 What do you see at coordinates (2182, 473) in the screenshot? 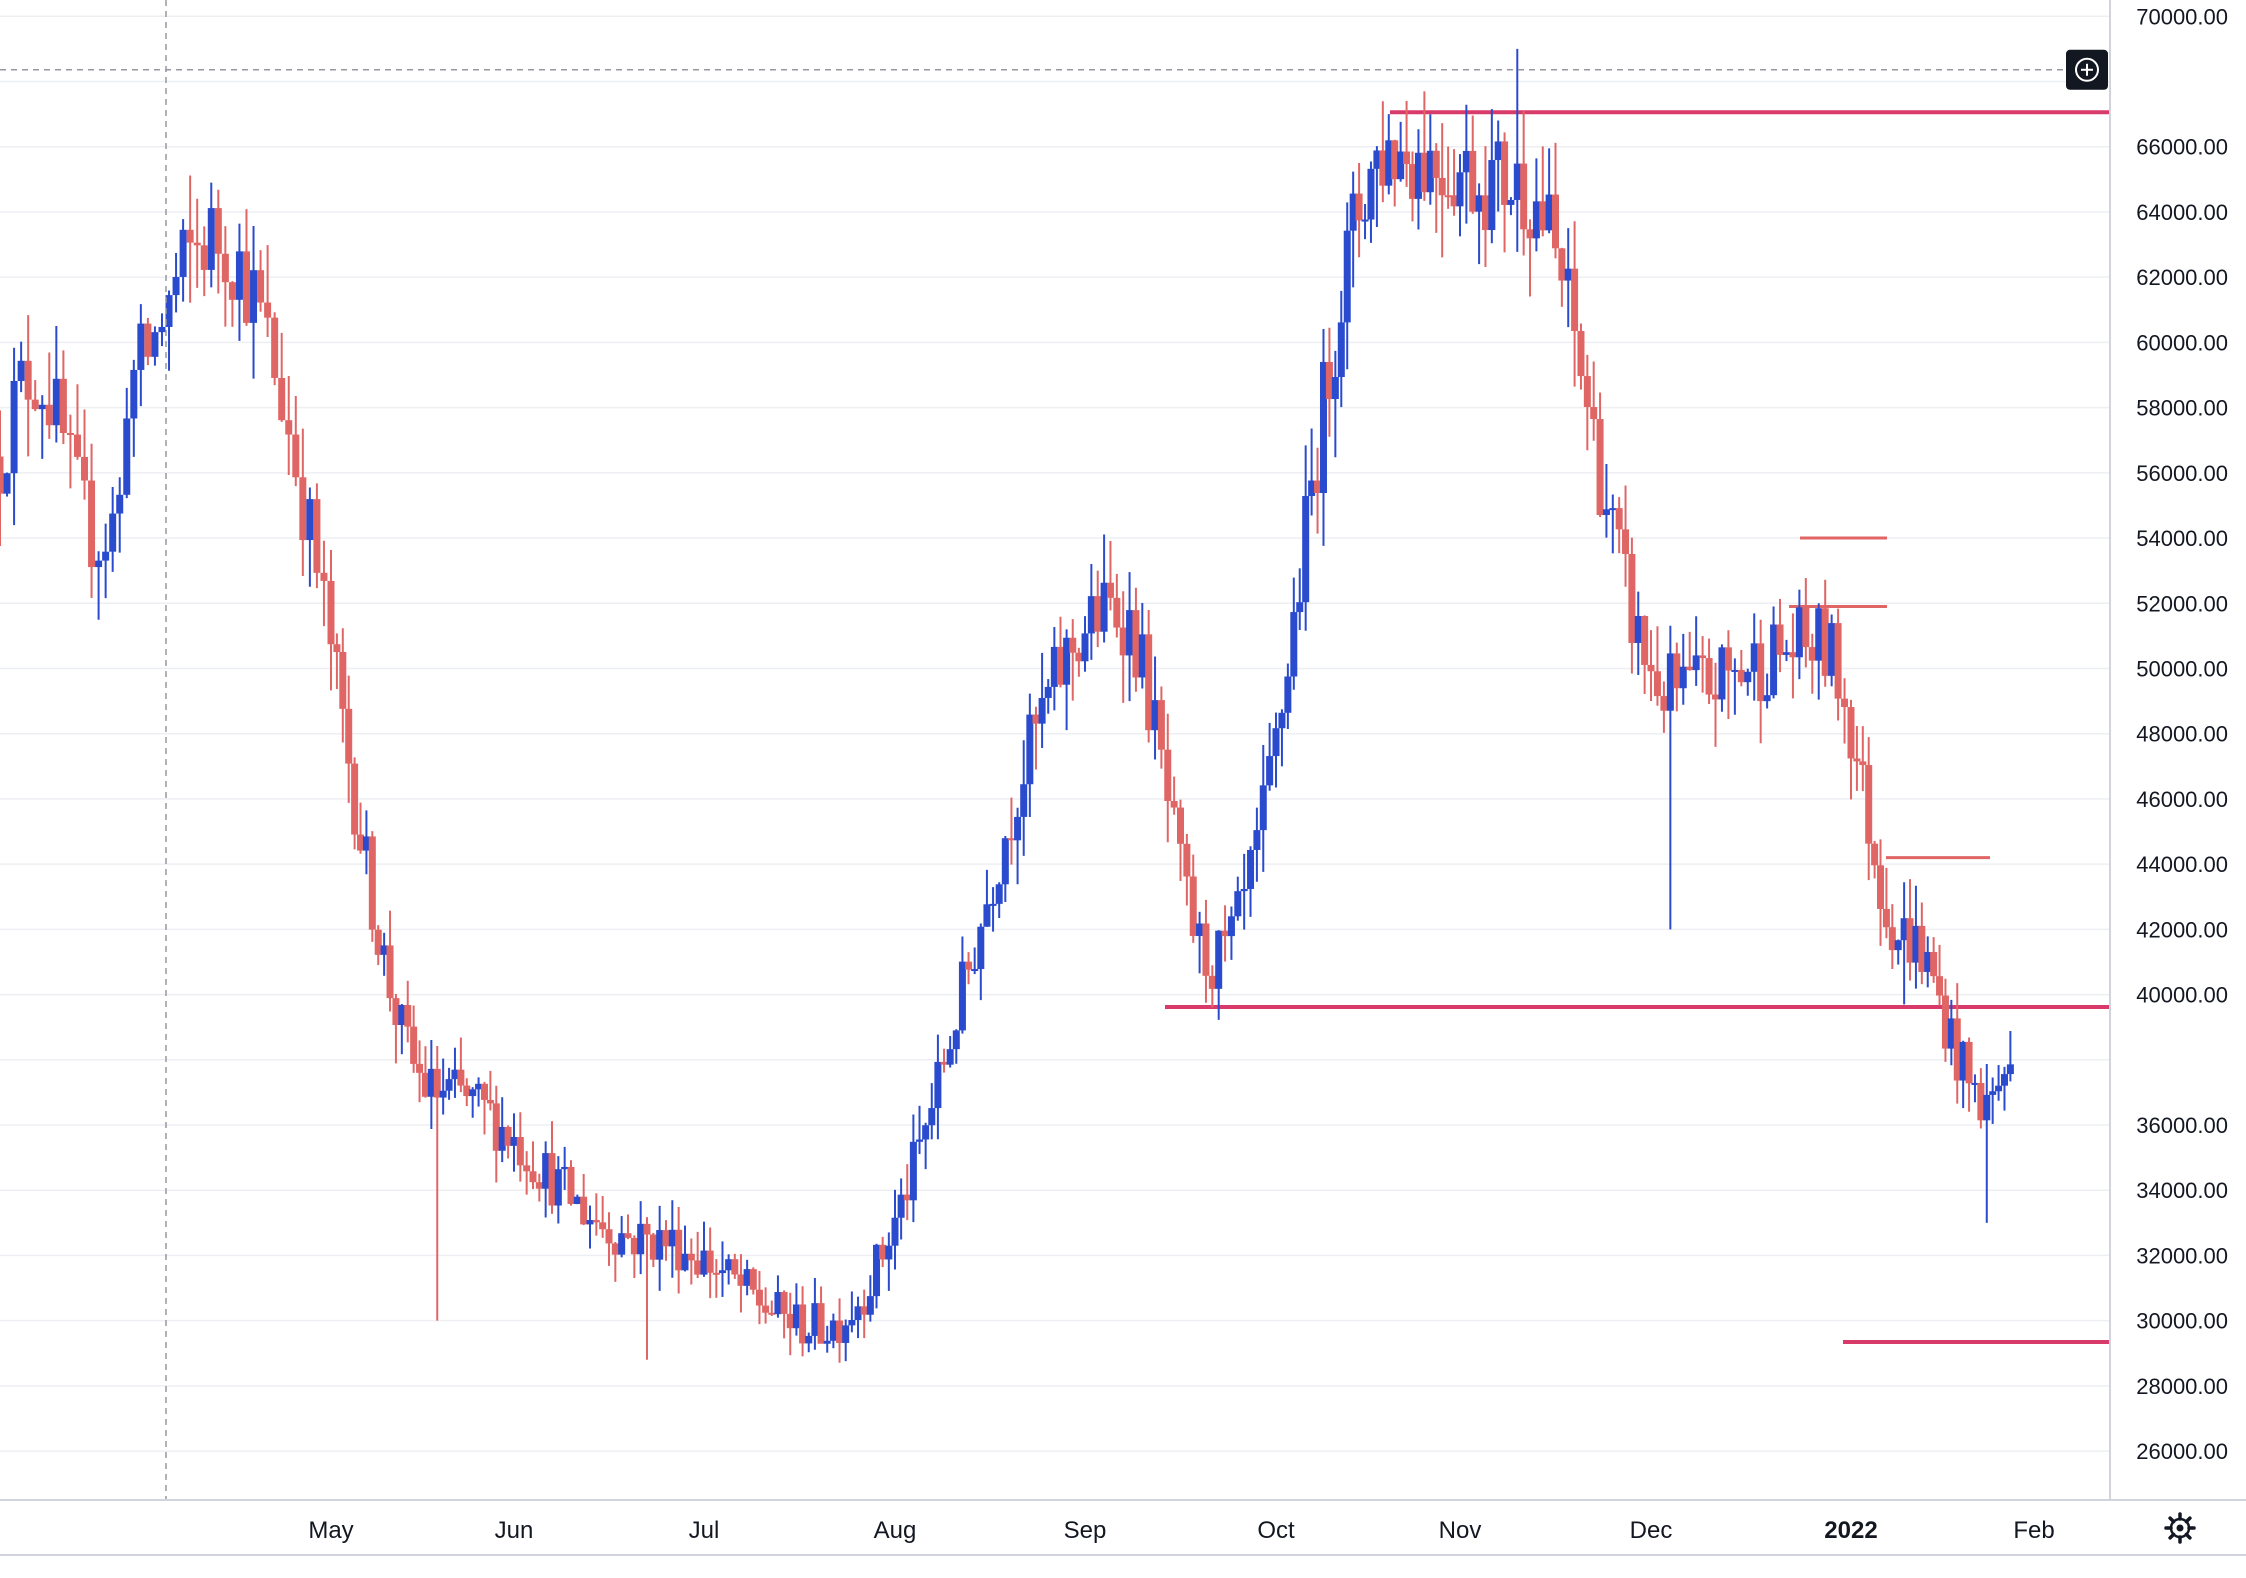
I see `price-tick-label: 56000.00` at bounding box center [2182, 473].